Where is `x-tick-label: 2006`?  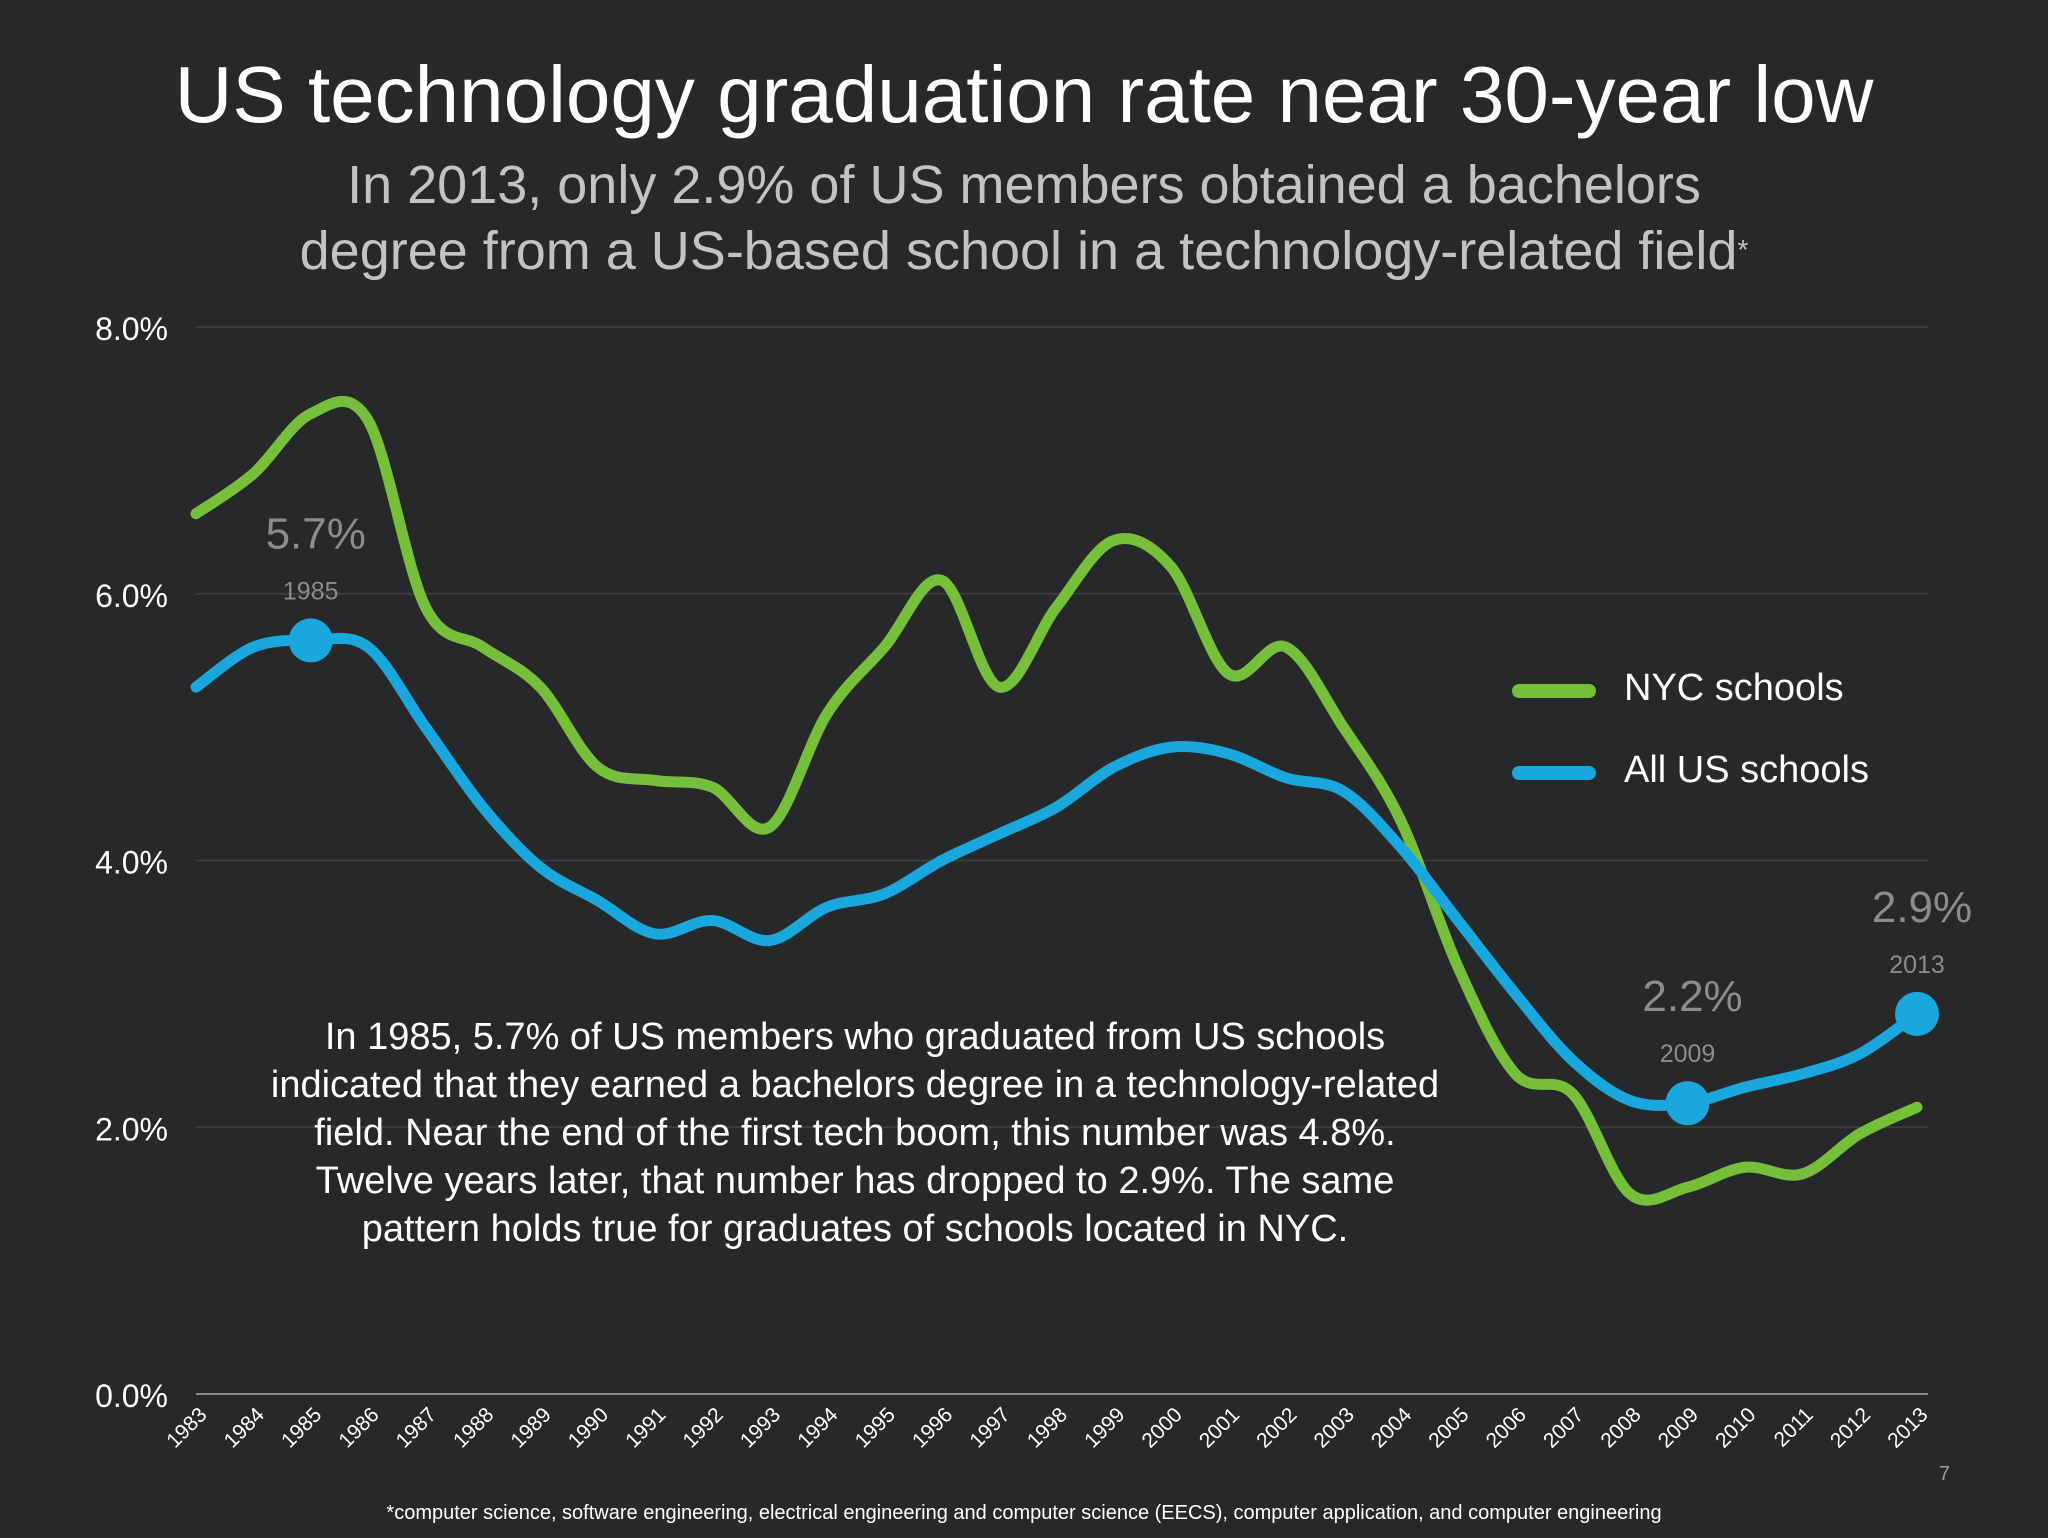 x-tick-label: 2006 is located at coordinates (1506, 1427).